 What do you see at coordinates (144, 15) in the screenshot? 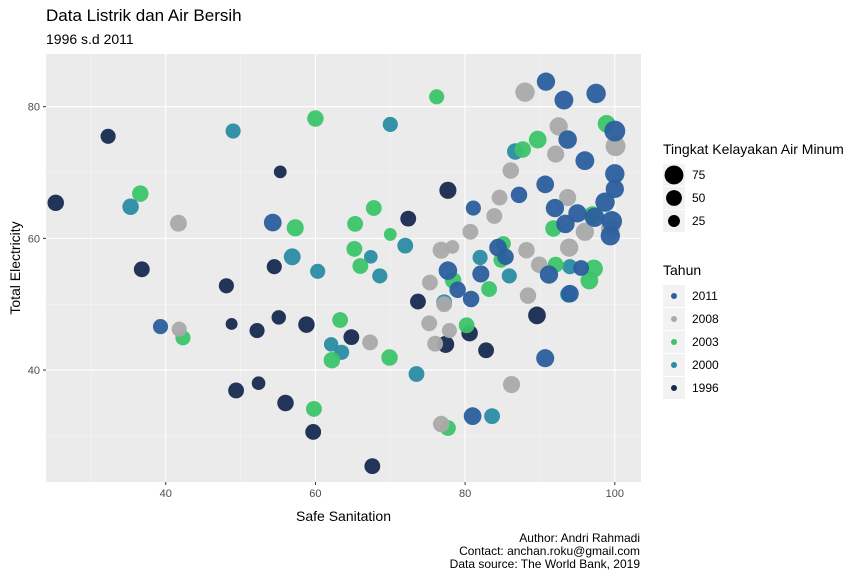
I see `chart-title: Data Listrik dan Air Bersih` at bounding box center [144, 15].